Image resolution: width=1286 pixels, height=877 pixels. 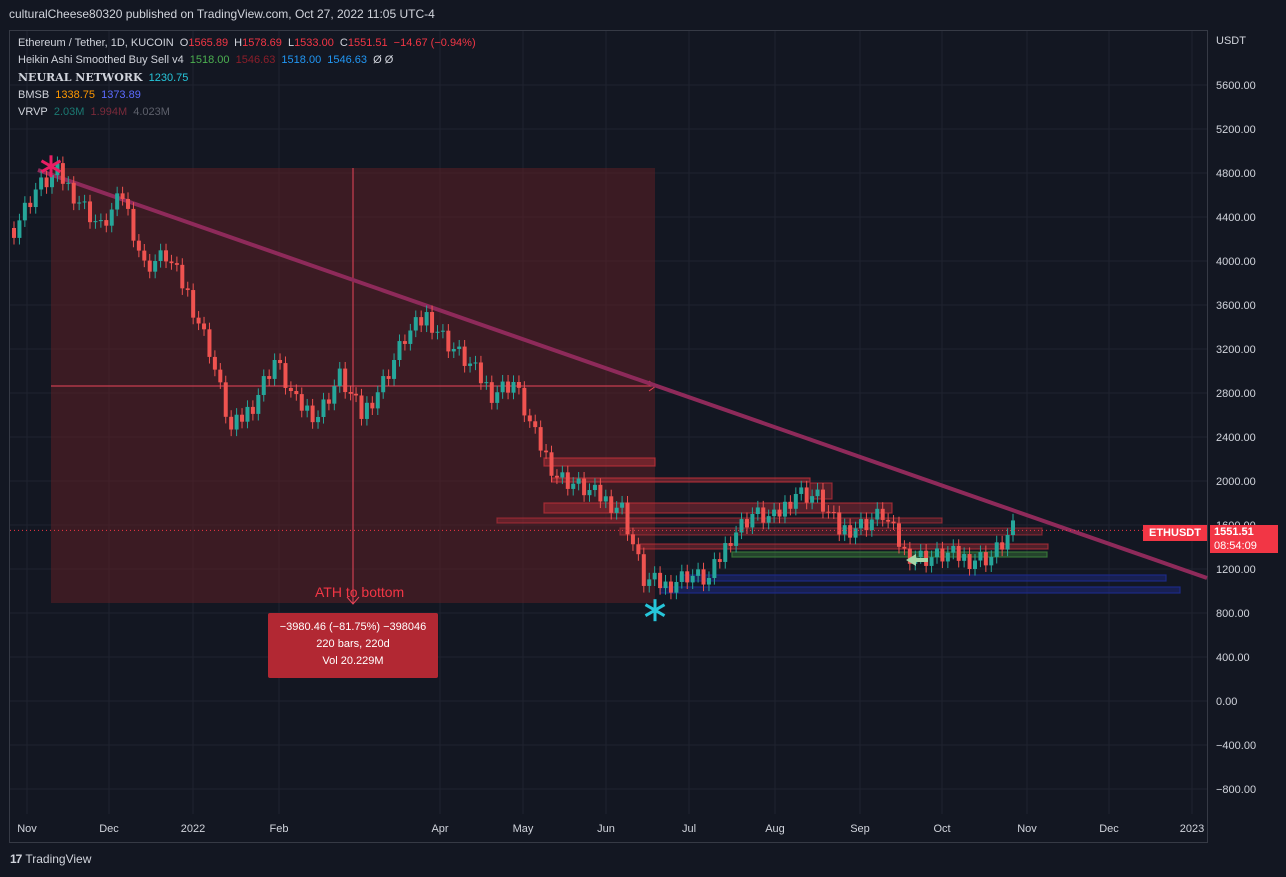 I want to click on legend-nn-value: 1230.75, so click(x=168, y=78).